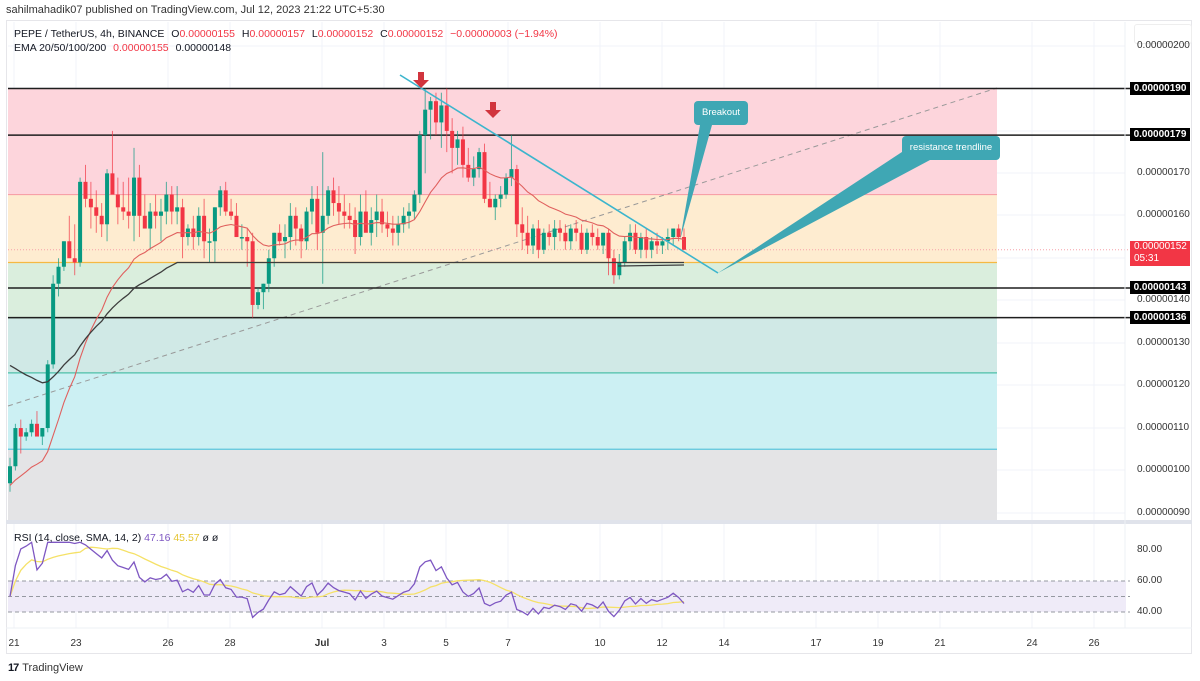  Describe the element at coordinates (89, 34) in the screenshot. I see `symbol-label: PEPE / TetherUS, 4h, BINANCE` at that location.